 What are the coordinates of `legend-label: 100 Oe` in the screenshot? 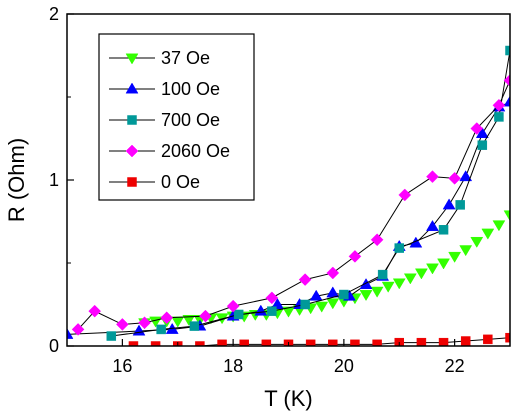 It's located at (190, 89).